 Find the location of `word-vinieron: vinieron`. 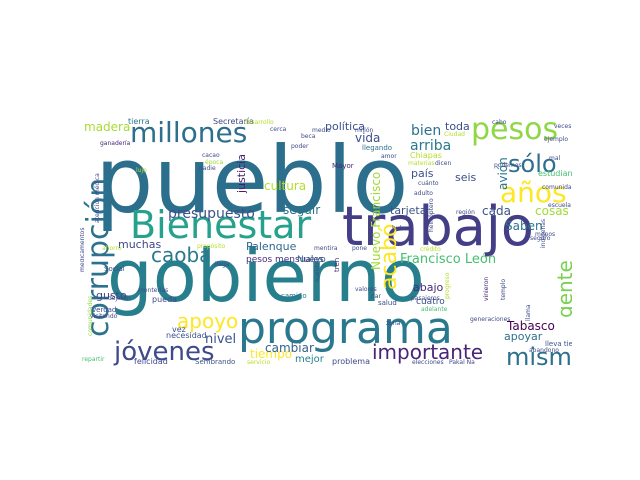

word-vinieron: vinieron is located at coordinates (486, 289).